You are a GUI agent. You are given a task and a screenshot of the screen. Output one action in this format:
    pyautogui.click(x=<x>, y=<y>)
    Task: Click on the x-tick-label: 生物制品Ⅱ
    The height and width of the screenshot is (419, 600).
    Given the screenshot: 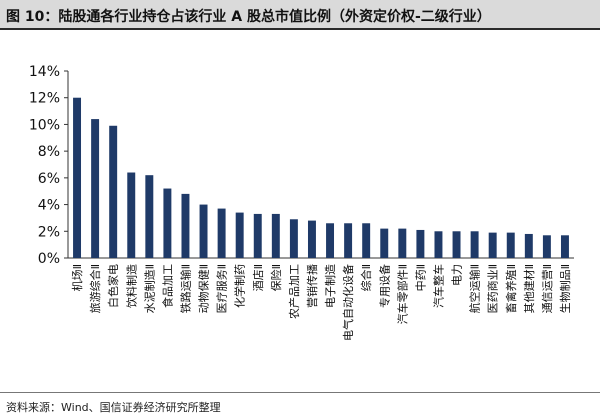 What is the action you would take?
    pyautogui.click(x=565, y=288)
    